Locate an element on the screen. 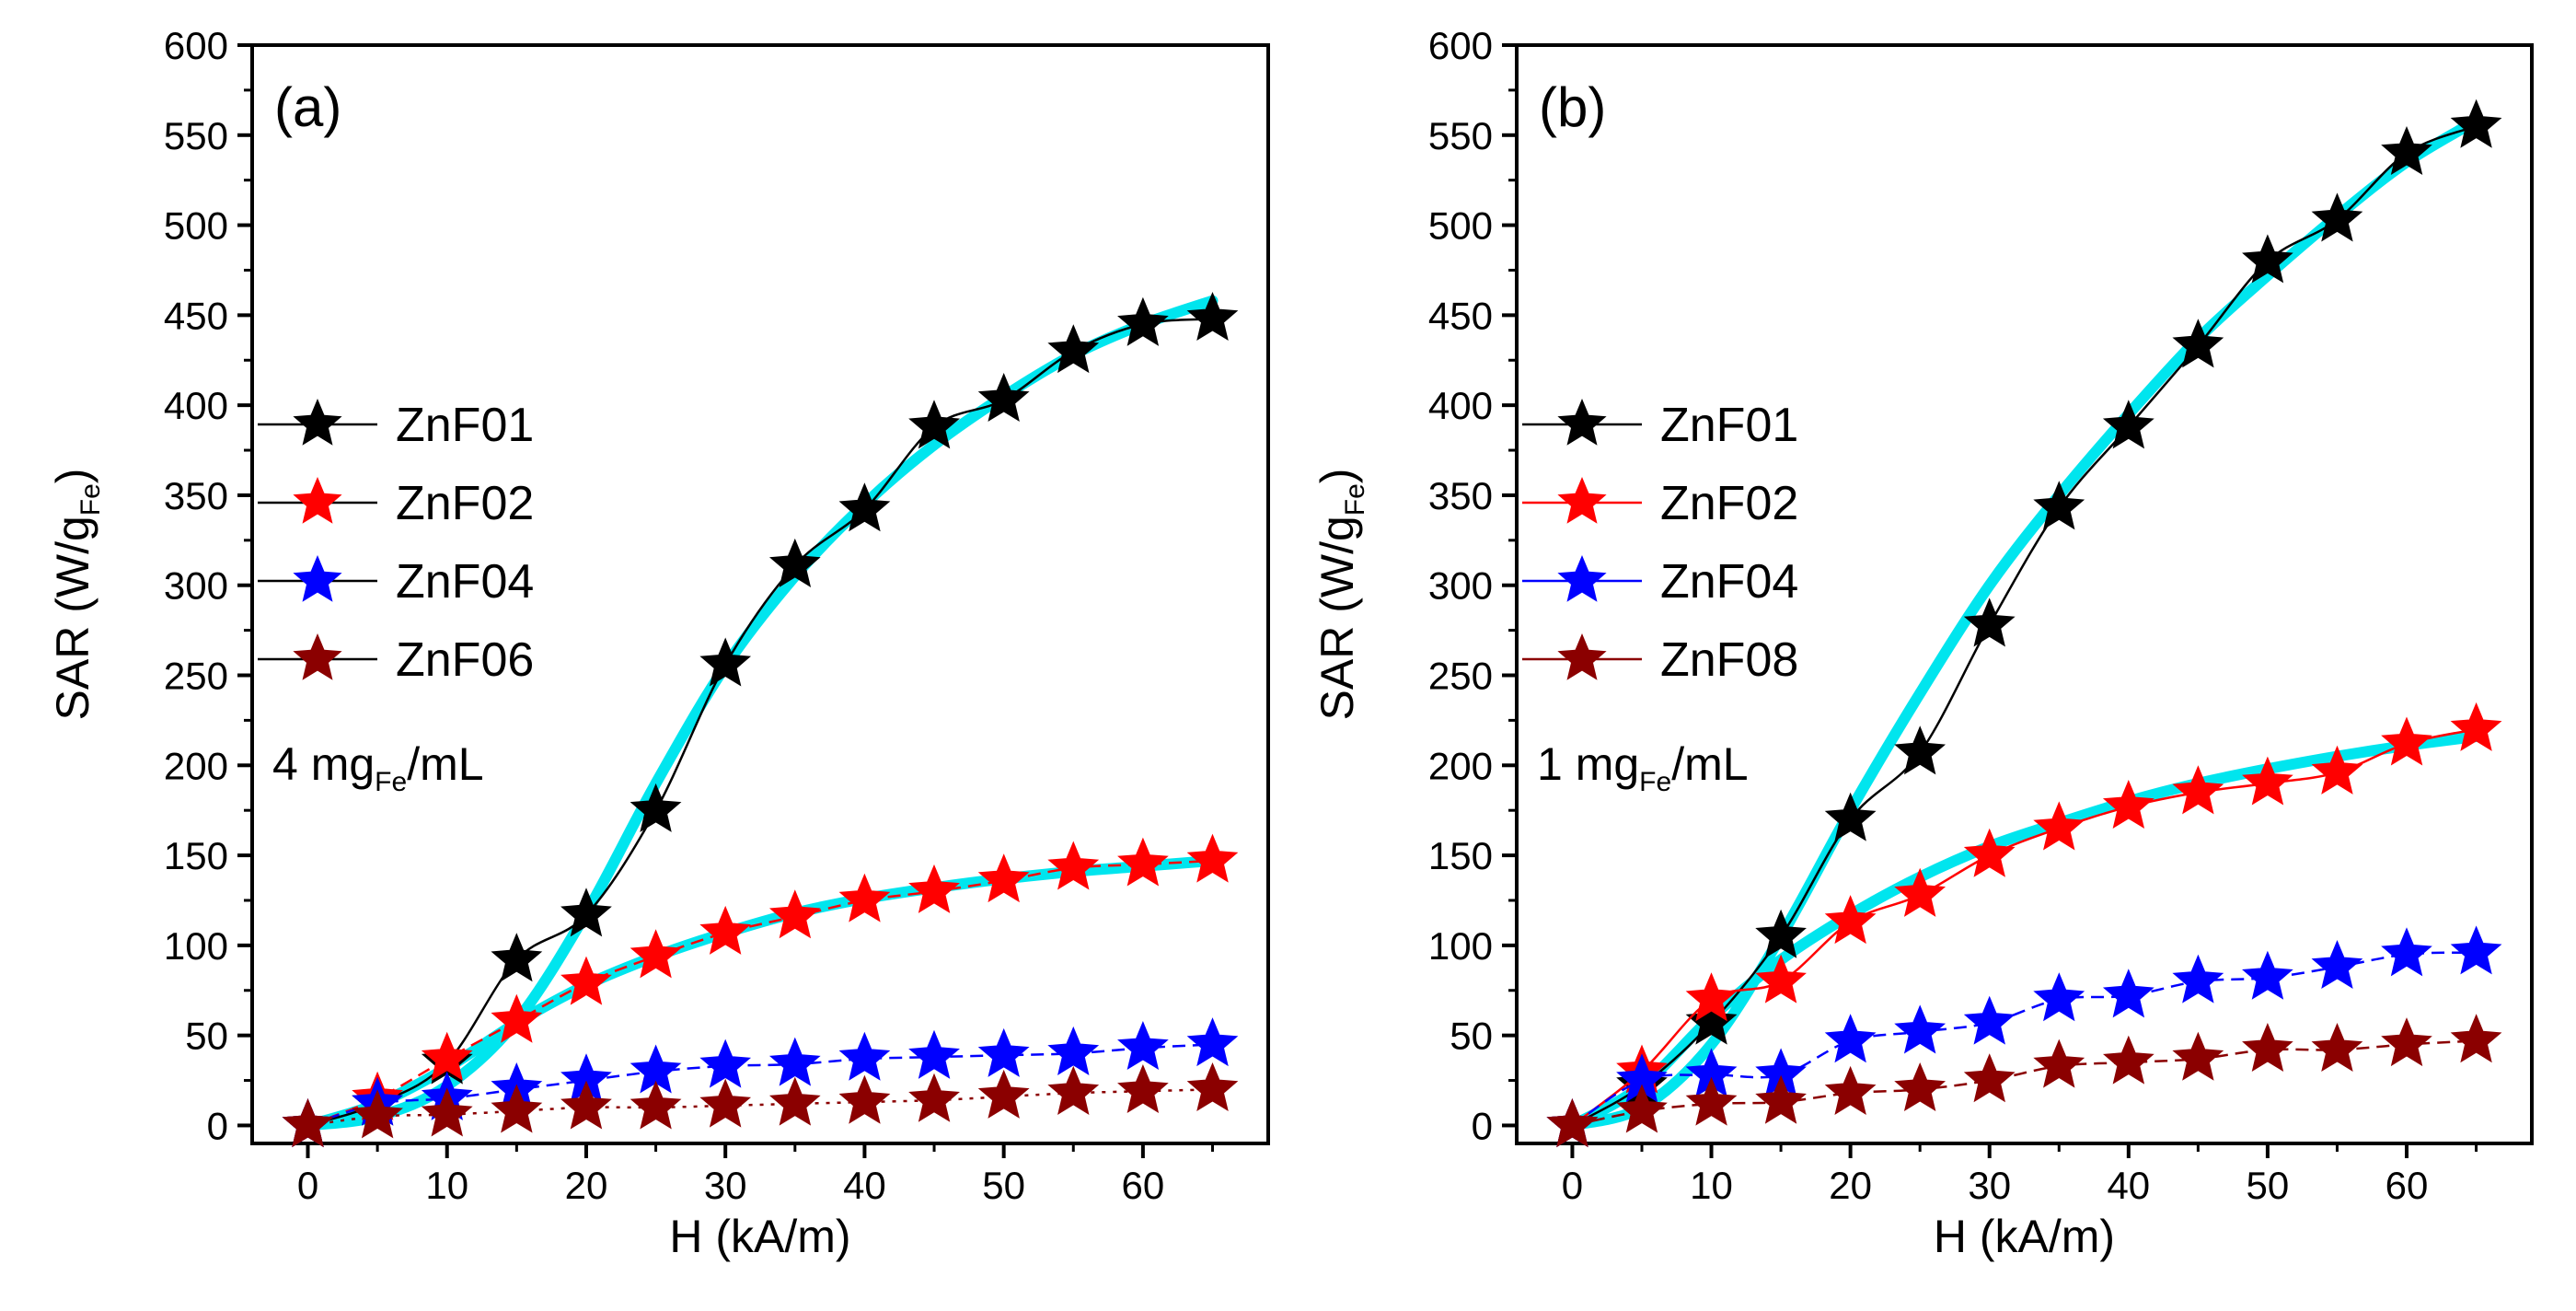 The width and height of the screenshot is (2576, 1311). legend-label-ZnF06: ZnF06 is located at coordinates (465, 660).